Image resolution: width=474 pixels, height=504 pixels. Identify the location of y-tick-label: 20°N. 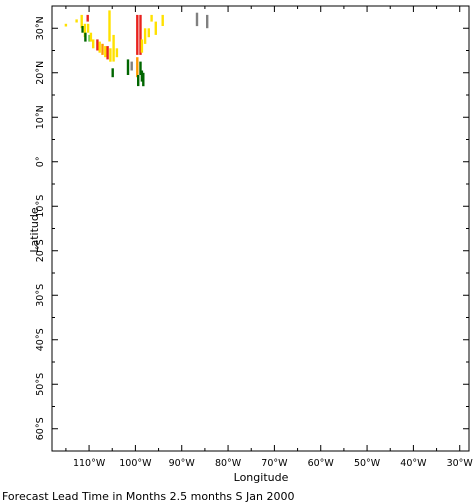
(40, 73).